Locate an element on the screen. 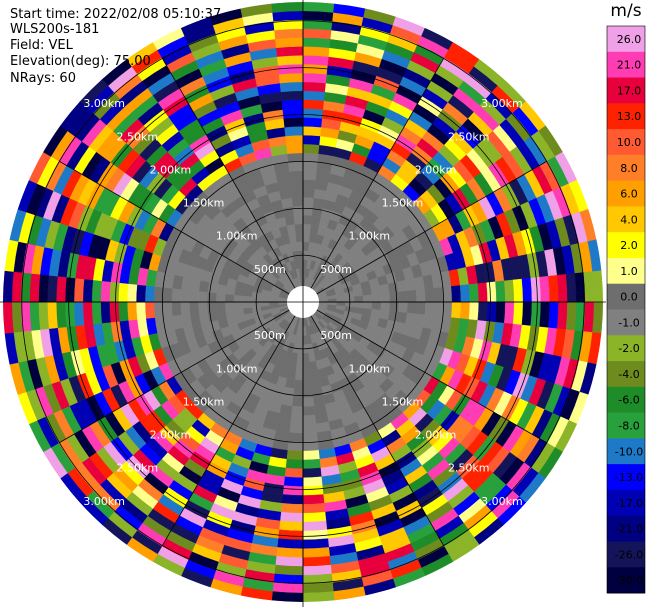  start-time-label: Start time: 2022/02/08 05:10:37 is located at coordinates (116, 14).